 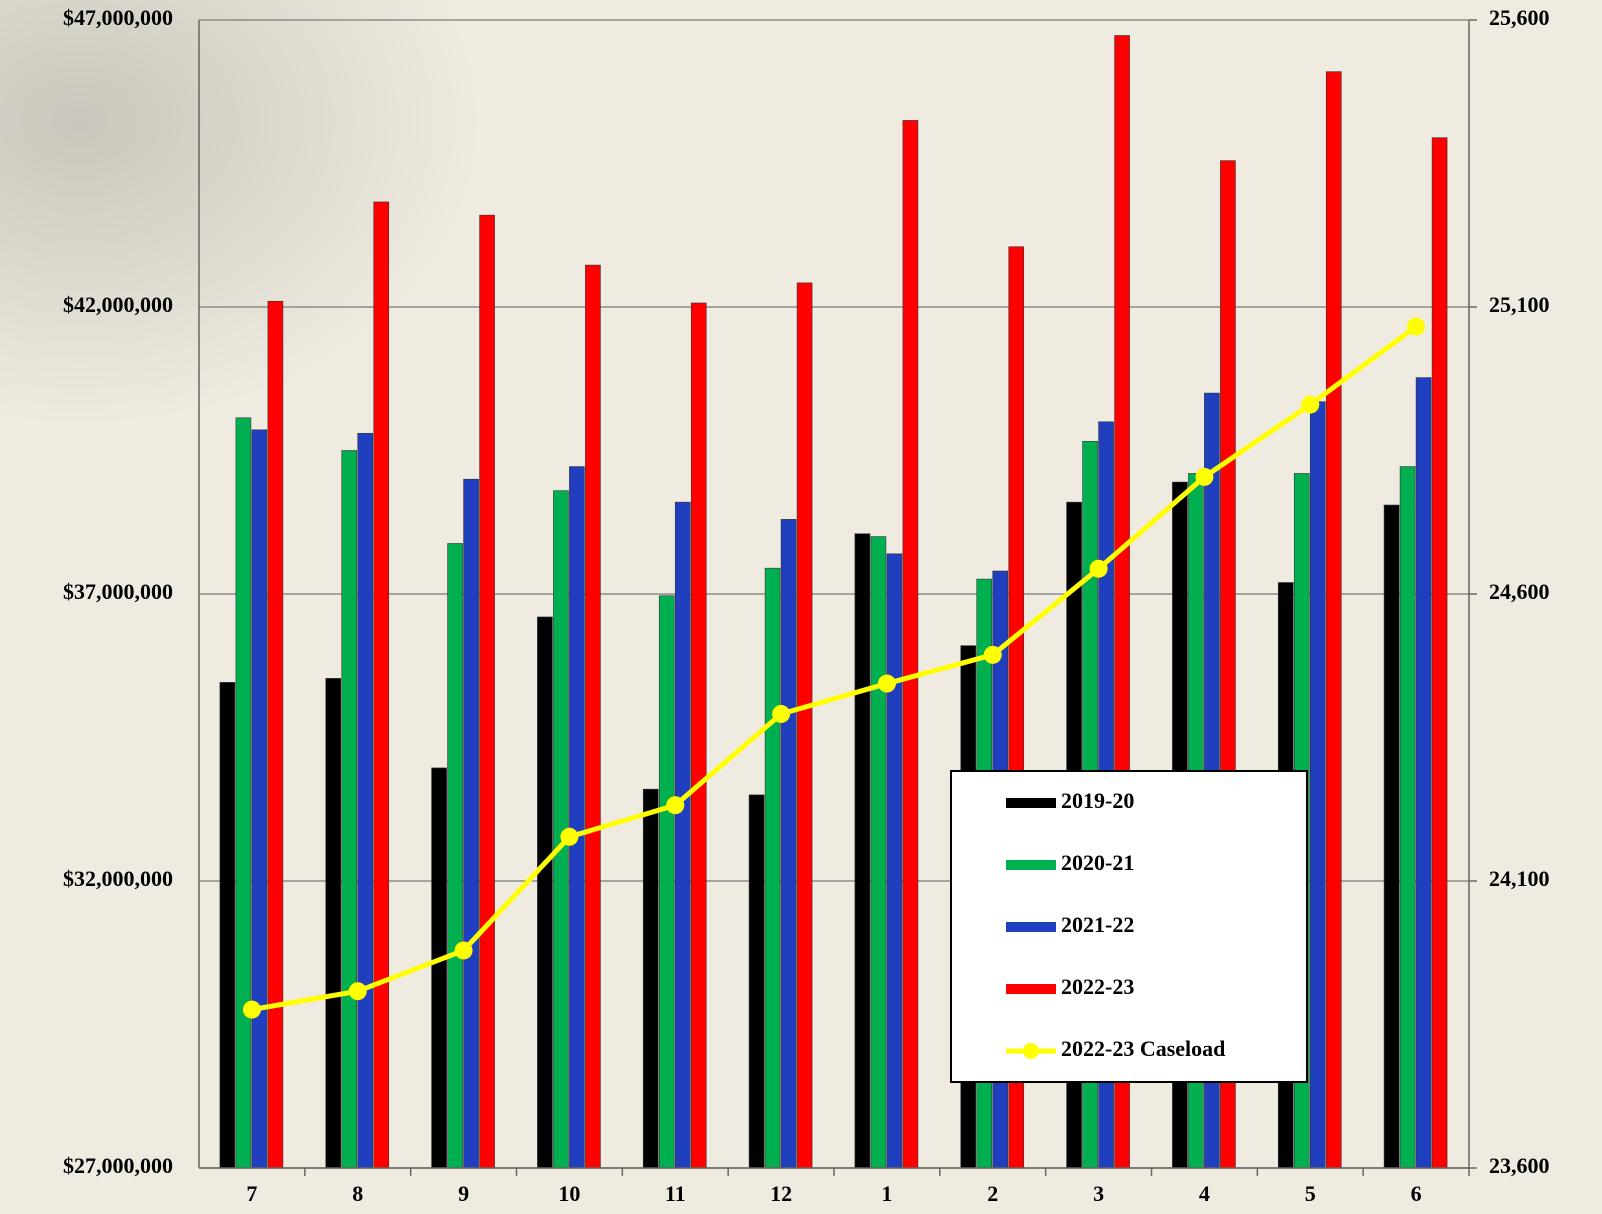 I want to click on y-tick-label: $37,000,000, so click(x=118, y=591).